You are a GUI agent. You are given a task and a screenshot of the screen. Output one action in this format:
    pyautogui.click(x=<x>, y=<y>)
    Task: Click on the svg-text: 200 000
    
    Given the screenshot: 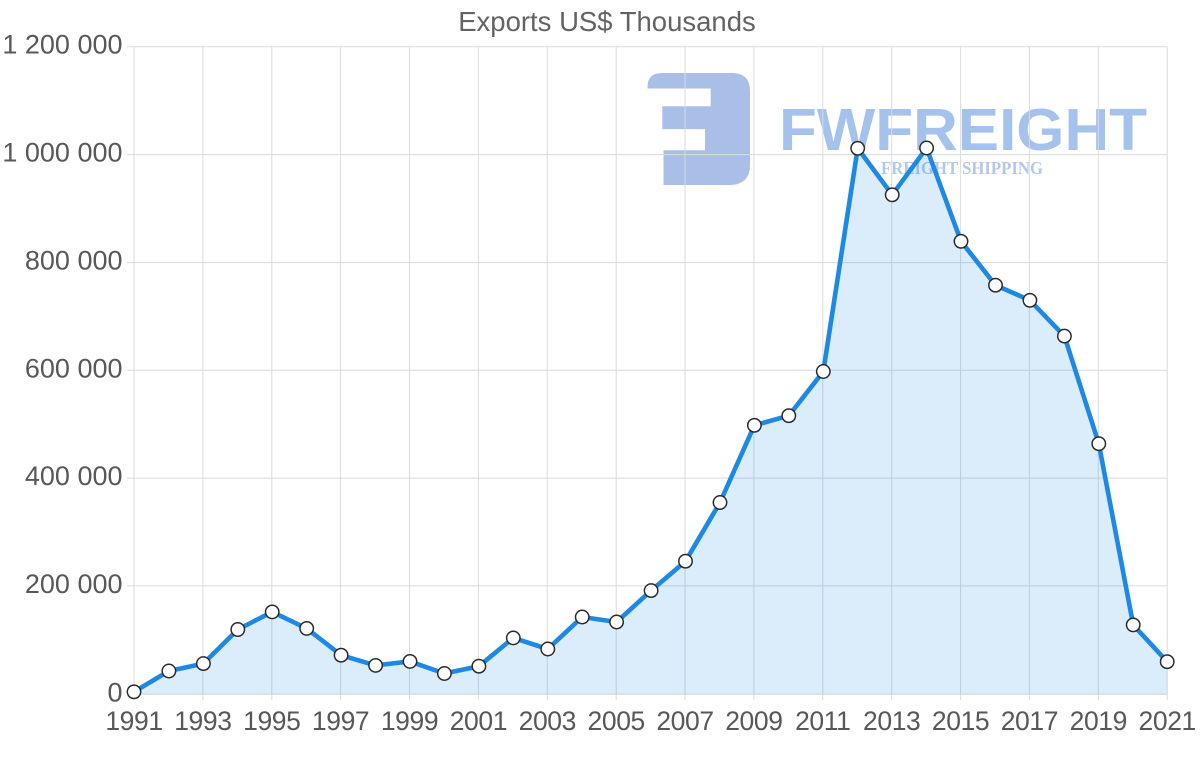 What is the action you would take?
    pyautogui.click(x=74, y=584)
    